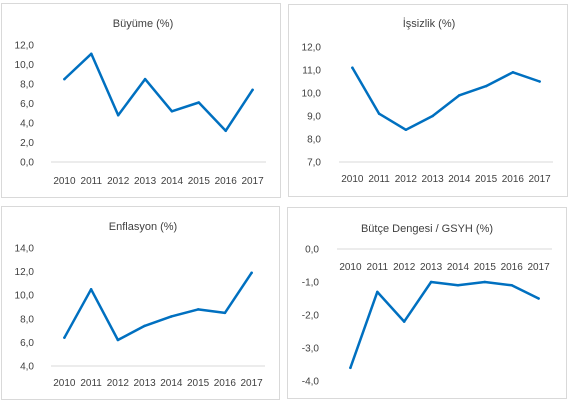 The width and height of the screenshot is (585, 404). Describe the element at coordinates (311, 316) in the screenshot. I see `y-tick-label: -2,0` at that location.